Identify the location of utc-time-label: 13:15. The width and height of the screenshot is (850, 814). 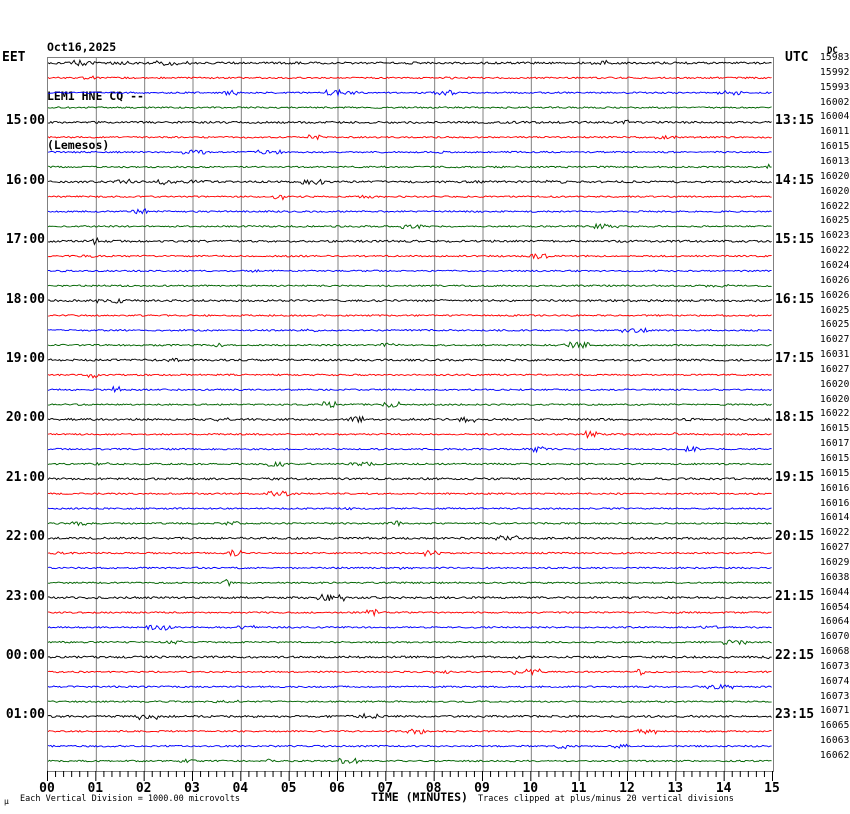
(795, 121).